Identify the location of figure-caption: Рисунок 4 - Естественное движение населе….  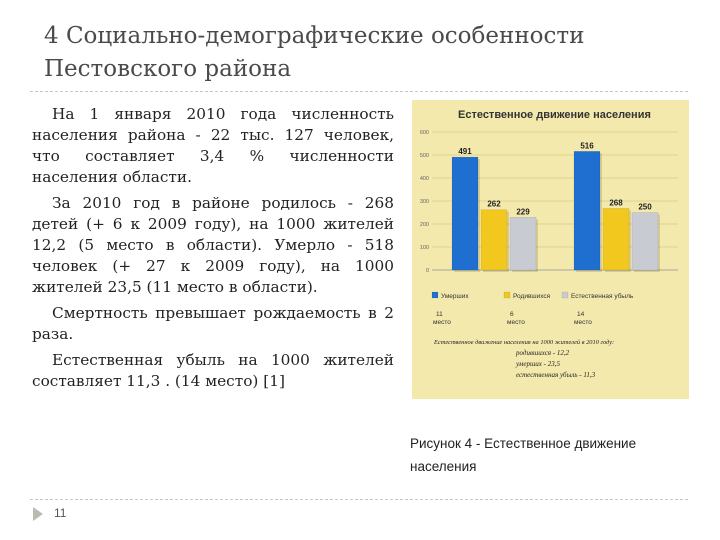
(523, 455).